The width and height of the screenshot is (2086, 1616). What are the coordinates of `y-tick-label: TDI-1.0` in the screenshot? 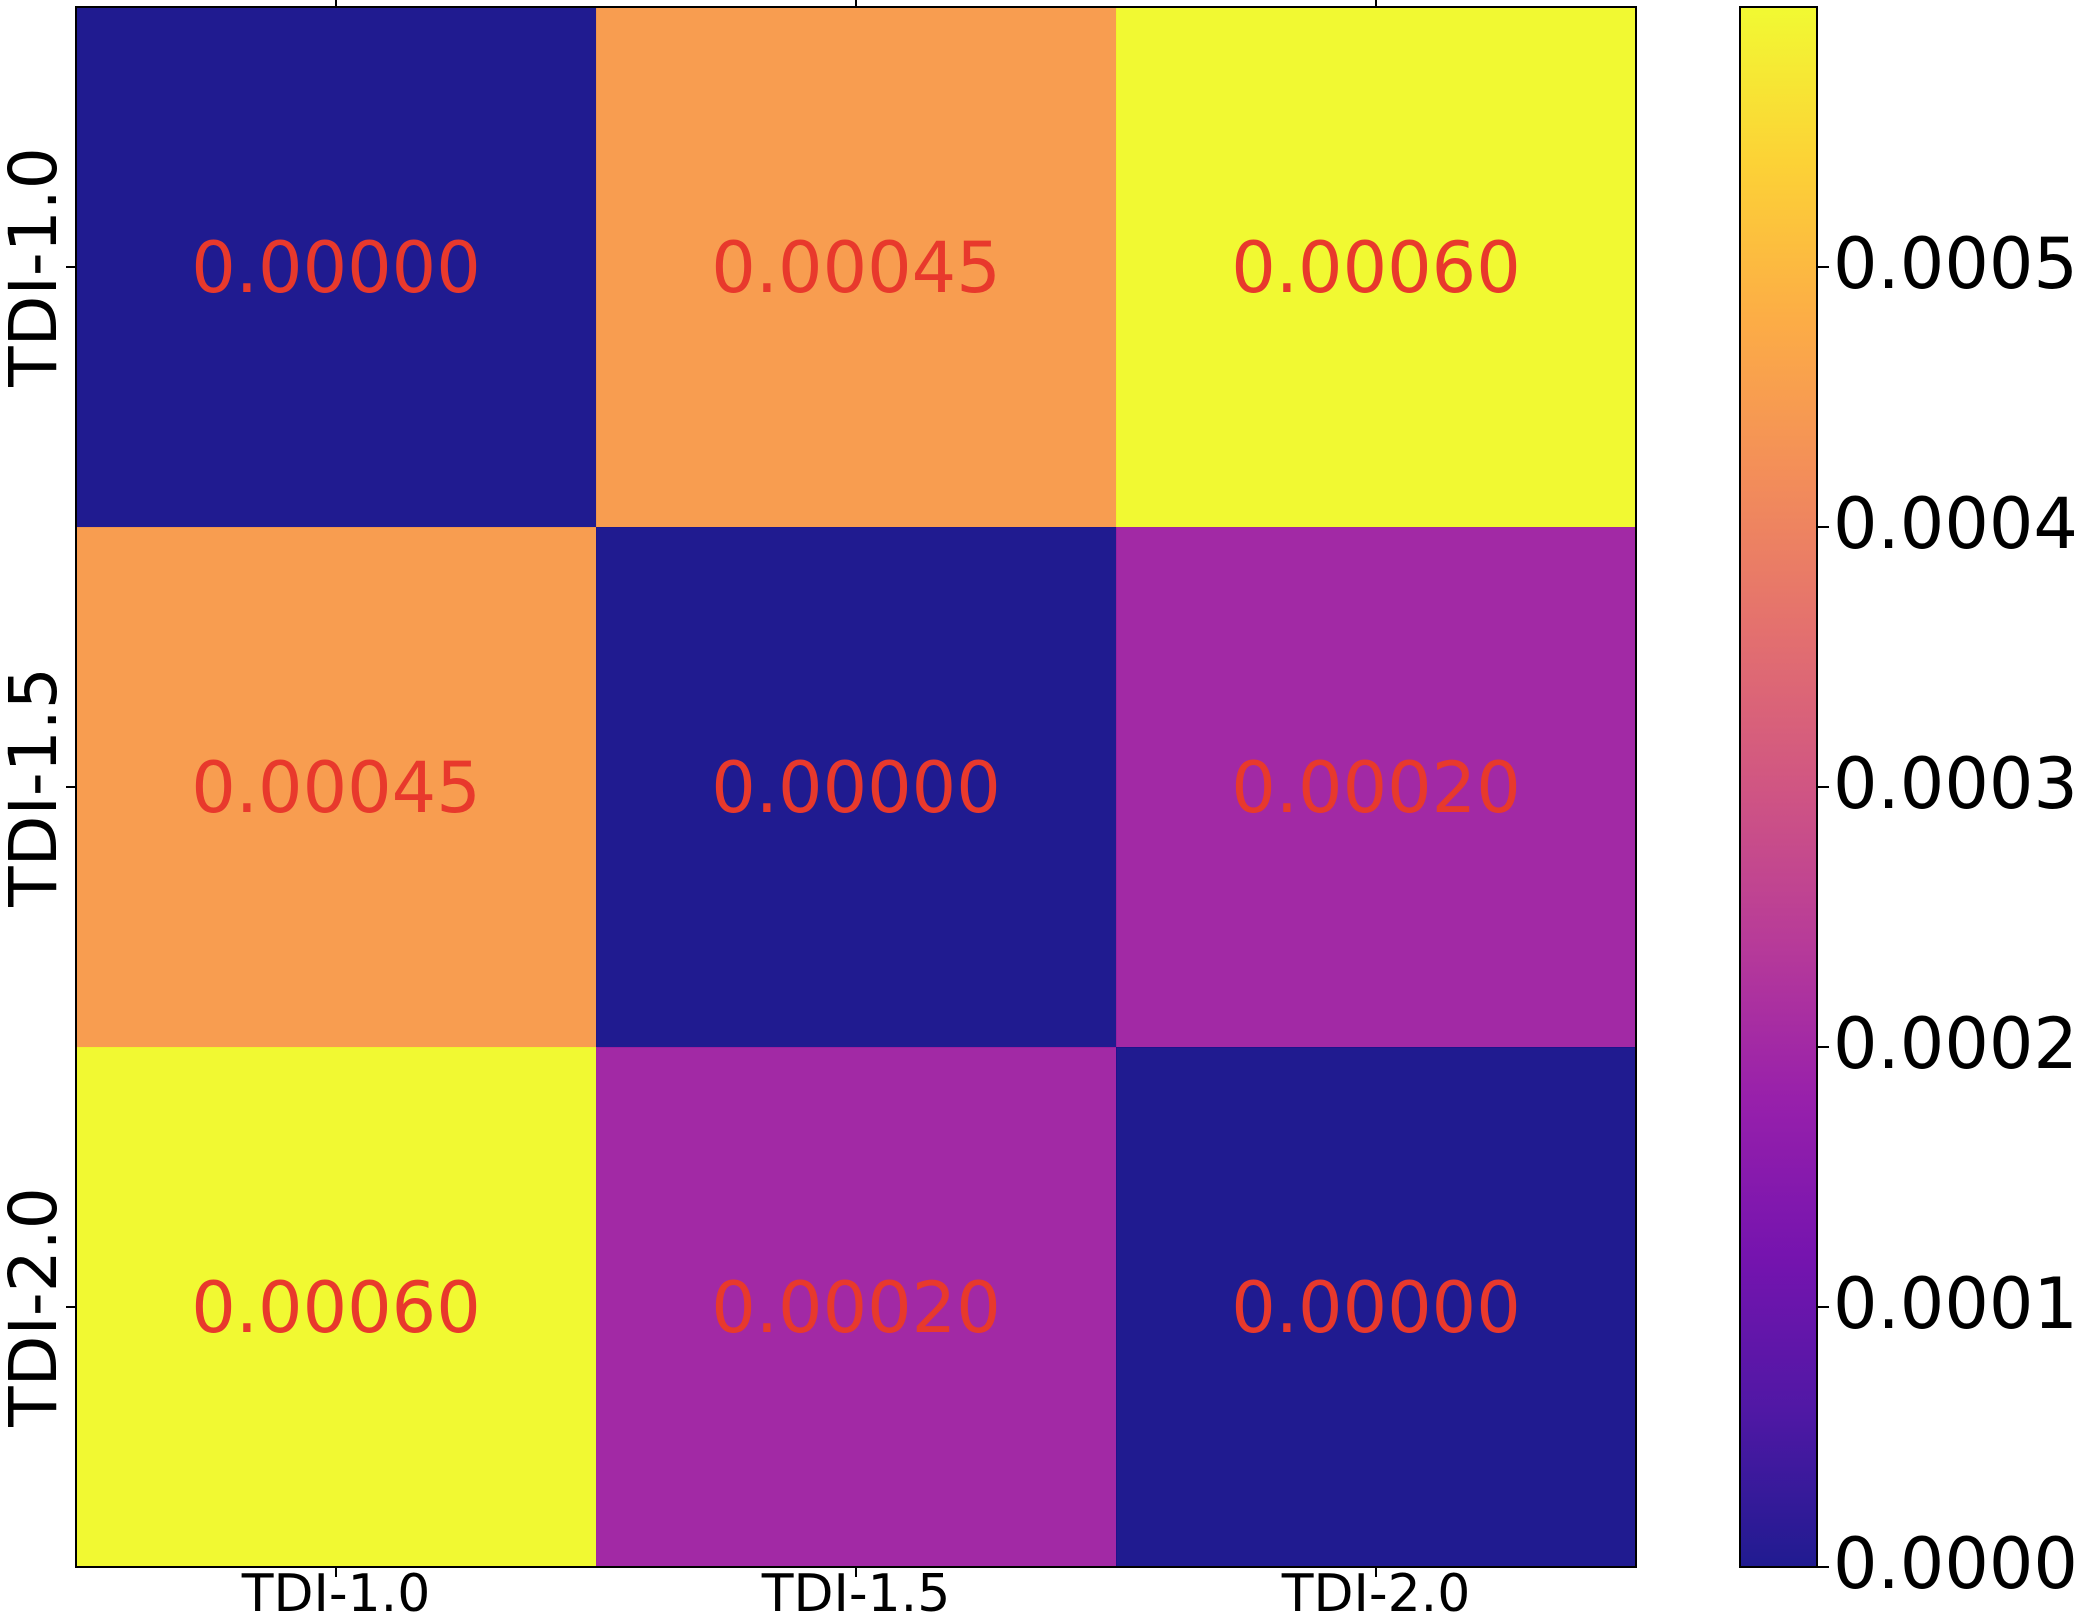 It's located at (36, 267).